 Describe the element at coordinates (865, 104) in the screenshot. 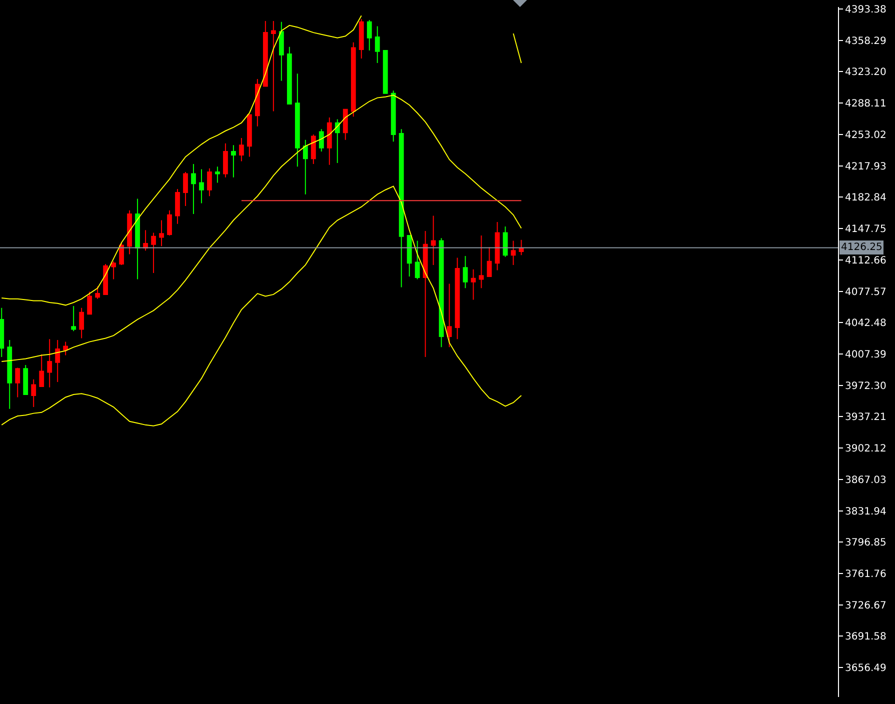

I see `y-tick-label: 4288.11` at that location.